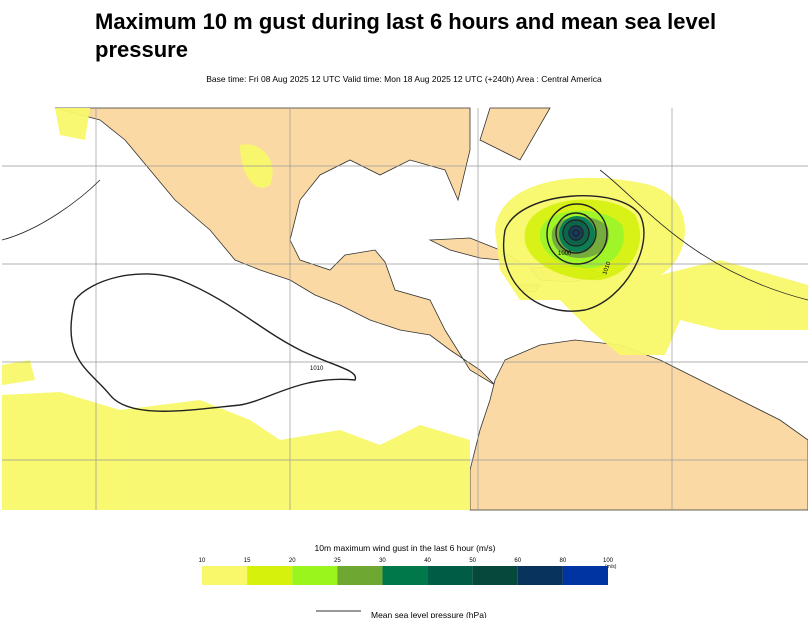  Describe the element at coordinates (292, 561) in the screenshot. I see `colorbar-tick: 20` at that location.